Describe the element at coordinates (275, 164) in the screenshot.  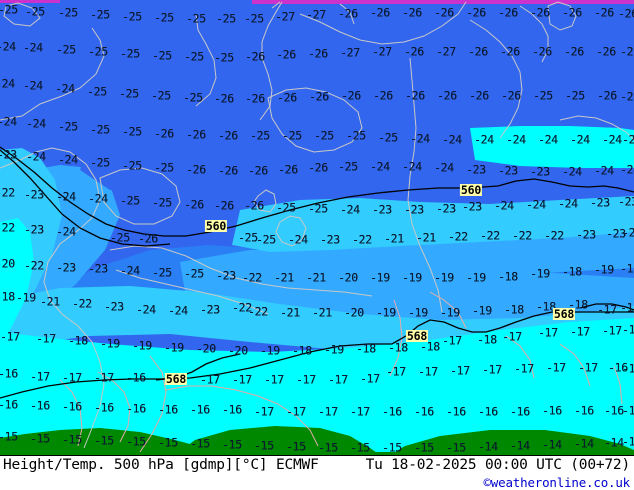
I see `fill-band-deep-blue-patch` at that location.